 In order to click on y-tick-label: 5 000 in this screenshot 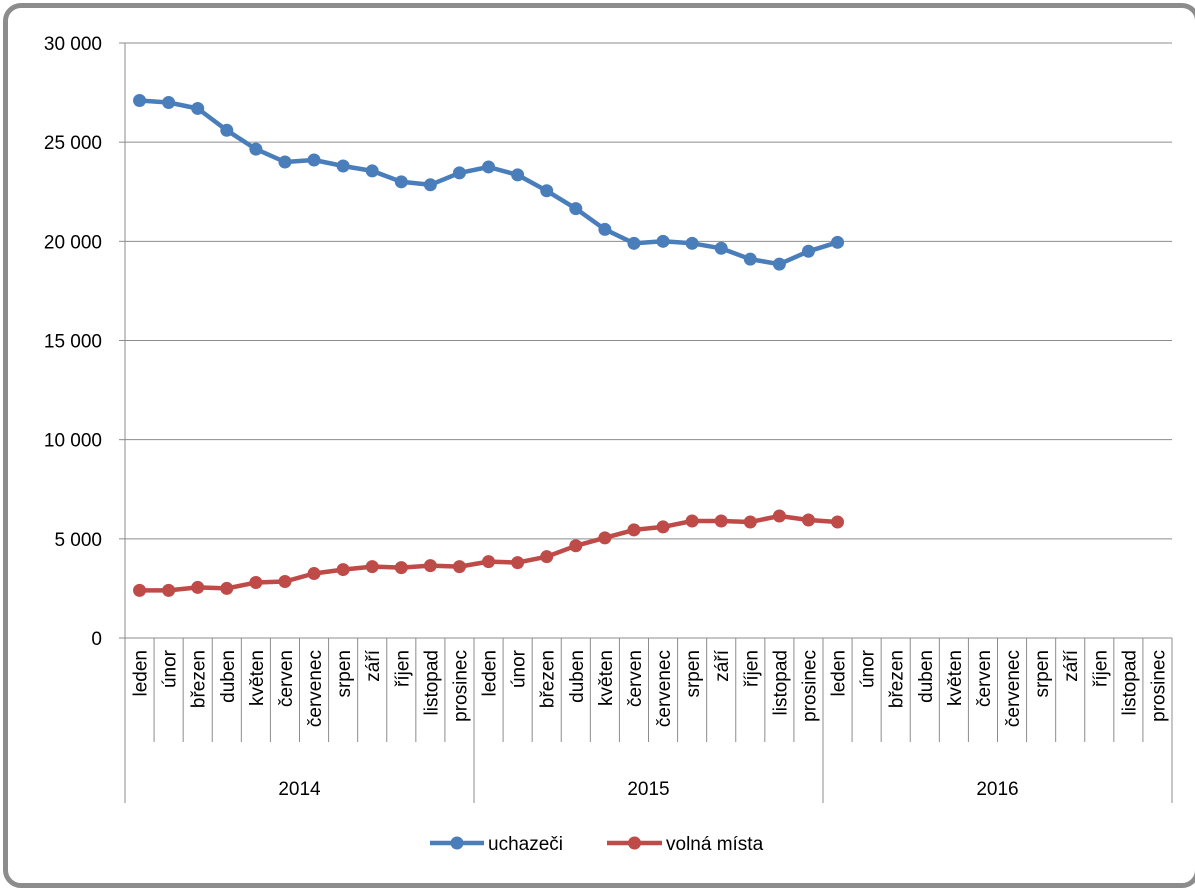, I will do `click(78, 540)`.